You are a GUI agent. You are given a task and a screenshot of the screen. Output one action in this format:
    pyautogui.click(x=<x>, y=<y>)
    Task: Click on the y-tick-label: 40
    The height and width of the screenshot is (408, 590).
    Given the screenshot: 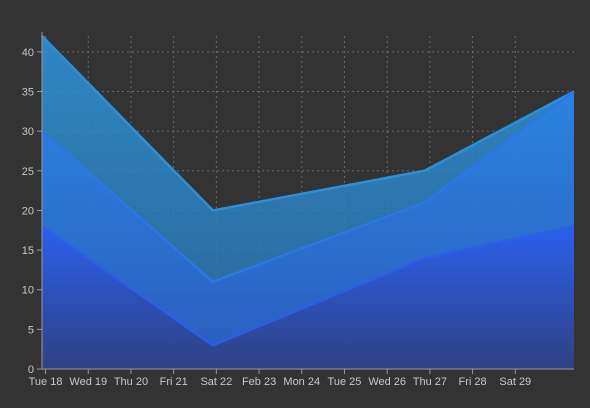 What is the action you would take?
    pyautogui.click(x=28, y=53)
    